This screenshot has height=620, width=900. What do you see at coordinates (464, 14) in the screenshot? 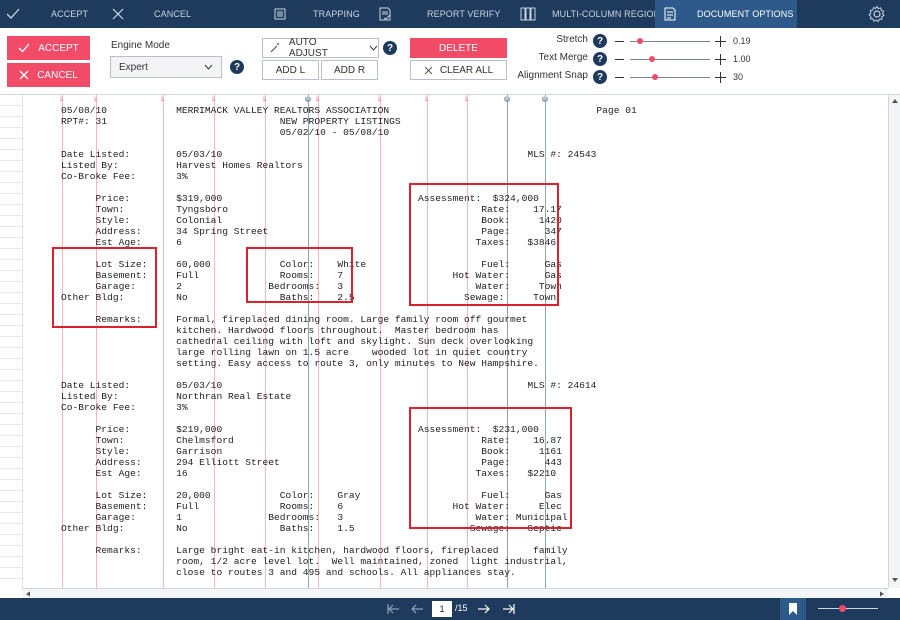
I see `report-verify-tool-label: REPORT VERIFY` at bounding box center [464, 14].